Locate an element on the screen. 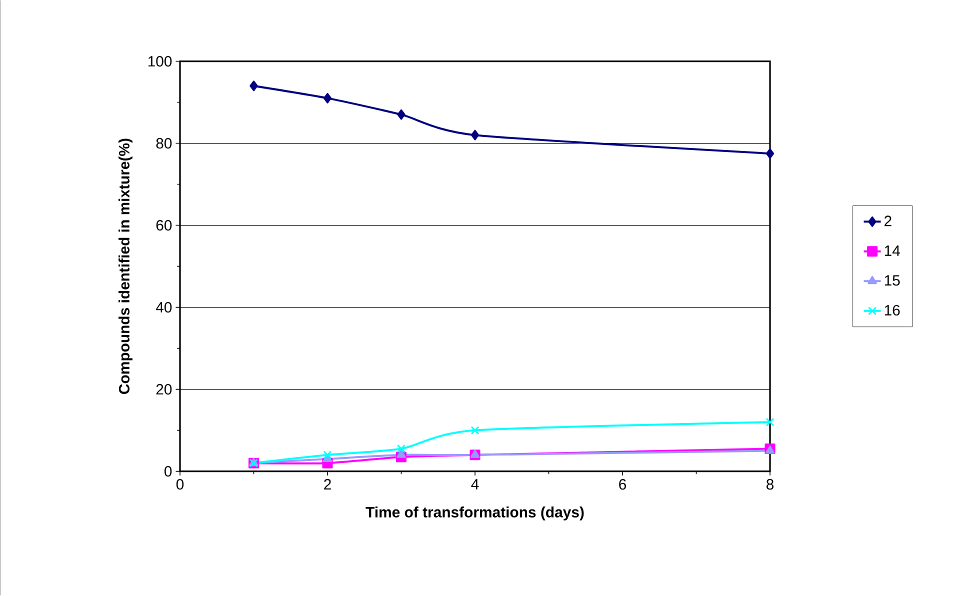 Image resolution: width=960 pixels, height=596 pixels. y-tick-label: 80 is located at coordinates (164, 143).